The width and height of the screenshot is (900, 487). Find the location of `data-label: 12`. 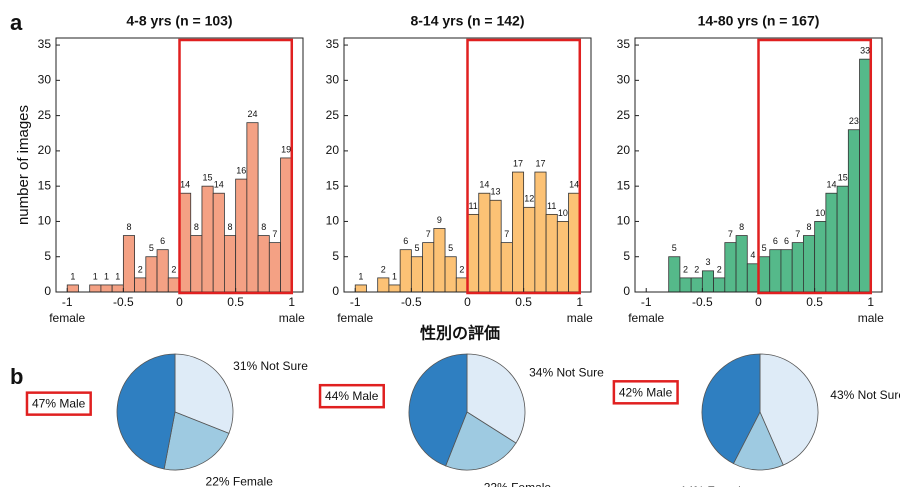

data-label: 12 is located at coordinates (529, 199).